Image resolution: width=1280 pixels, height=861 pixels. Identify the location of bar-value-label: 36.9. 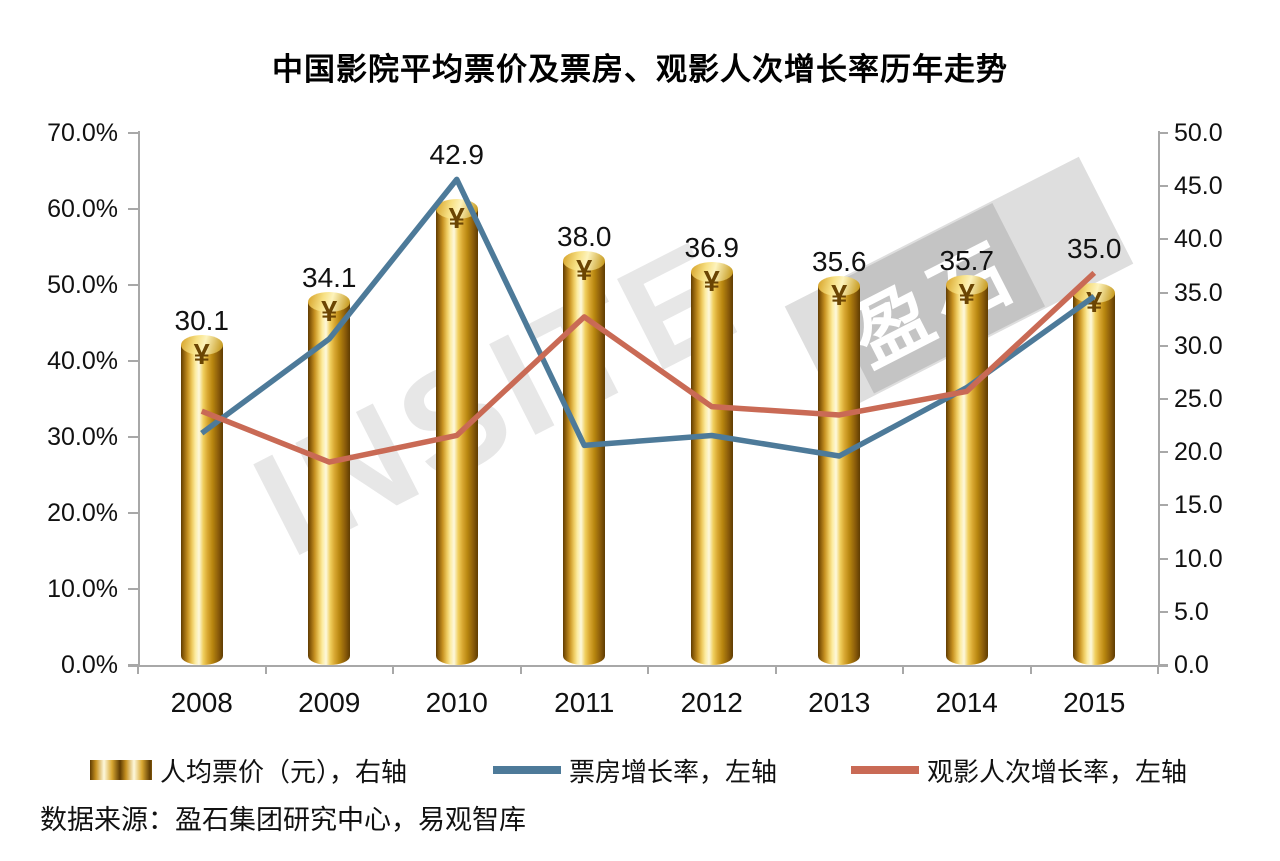
(712, 248).